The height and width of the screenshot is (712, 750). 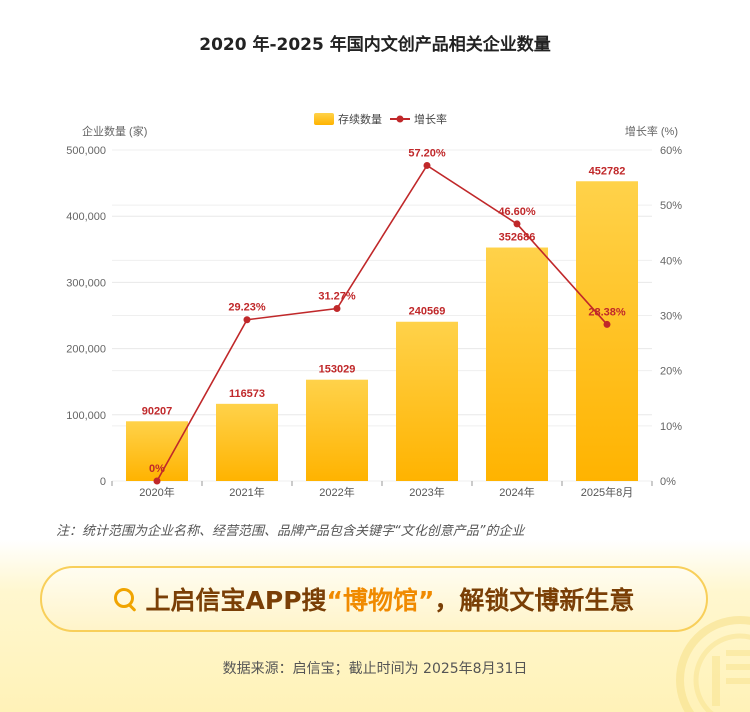 I want to click on y-left-tick-label: 300,000, so click(x=86, y=283).